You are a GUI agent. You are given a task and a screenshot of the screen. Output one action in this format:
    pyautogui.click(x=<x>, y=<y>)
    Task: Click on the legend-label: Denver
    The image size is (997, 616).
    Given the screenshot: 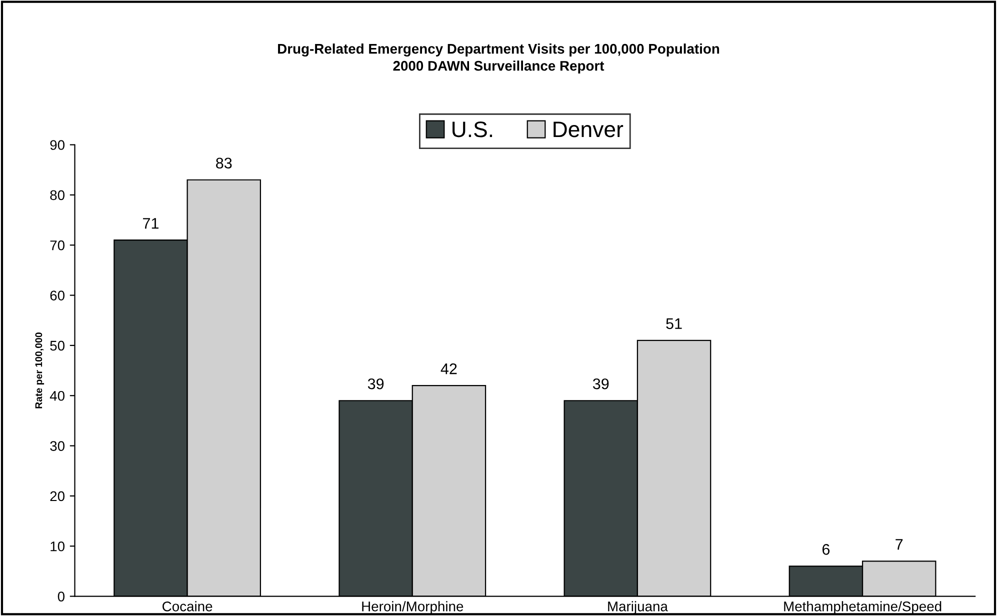 What is the action you would take?
    pyautogui.click(x=589, y=130)
    